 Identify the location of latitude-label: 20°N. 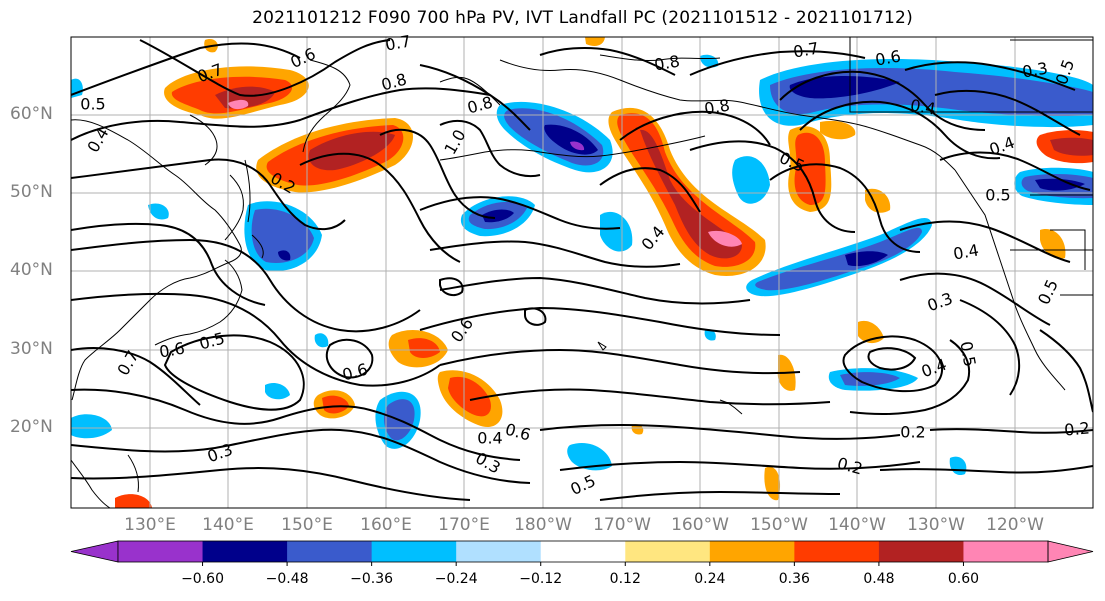
(31, 427).